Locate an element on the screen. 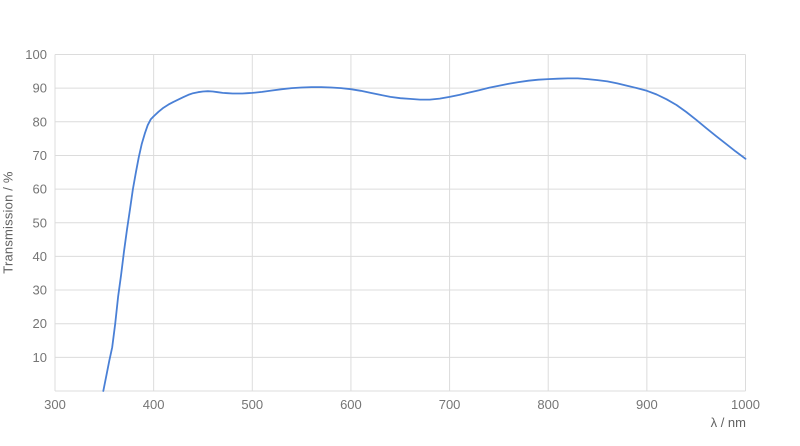 This screenshot has width=800, height=446. y-tick-label: 40 is located at coordinates (40, 256).